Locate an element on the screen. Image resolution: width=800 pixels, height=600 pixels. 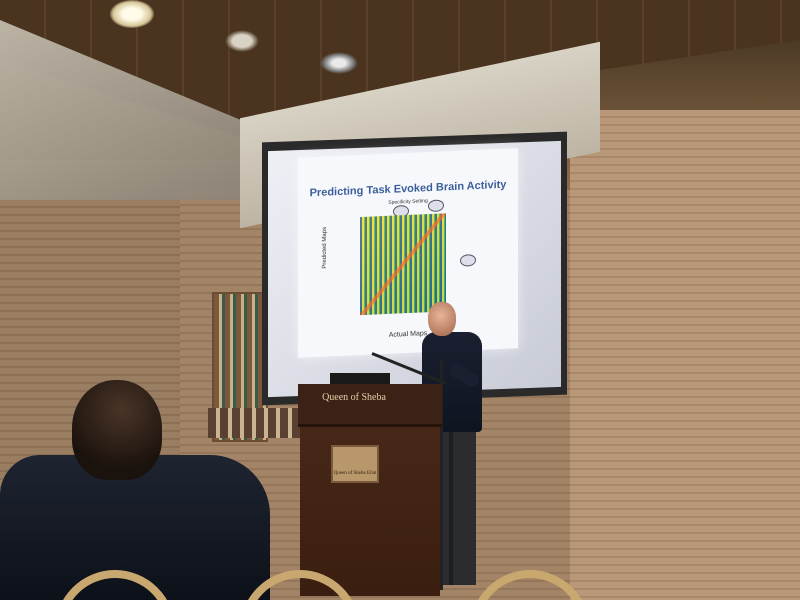
presenter-head is located at coordinates (442, 319).